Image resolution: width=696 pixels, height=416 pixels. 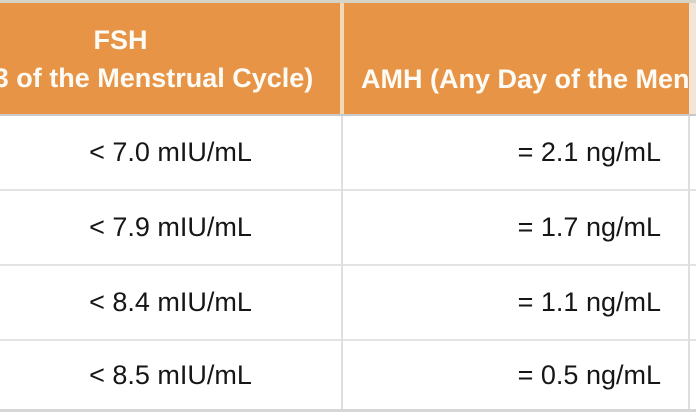 I want to click on header-right-divider, so click(x=692, y=58).